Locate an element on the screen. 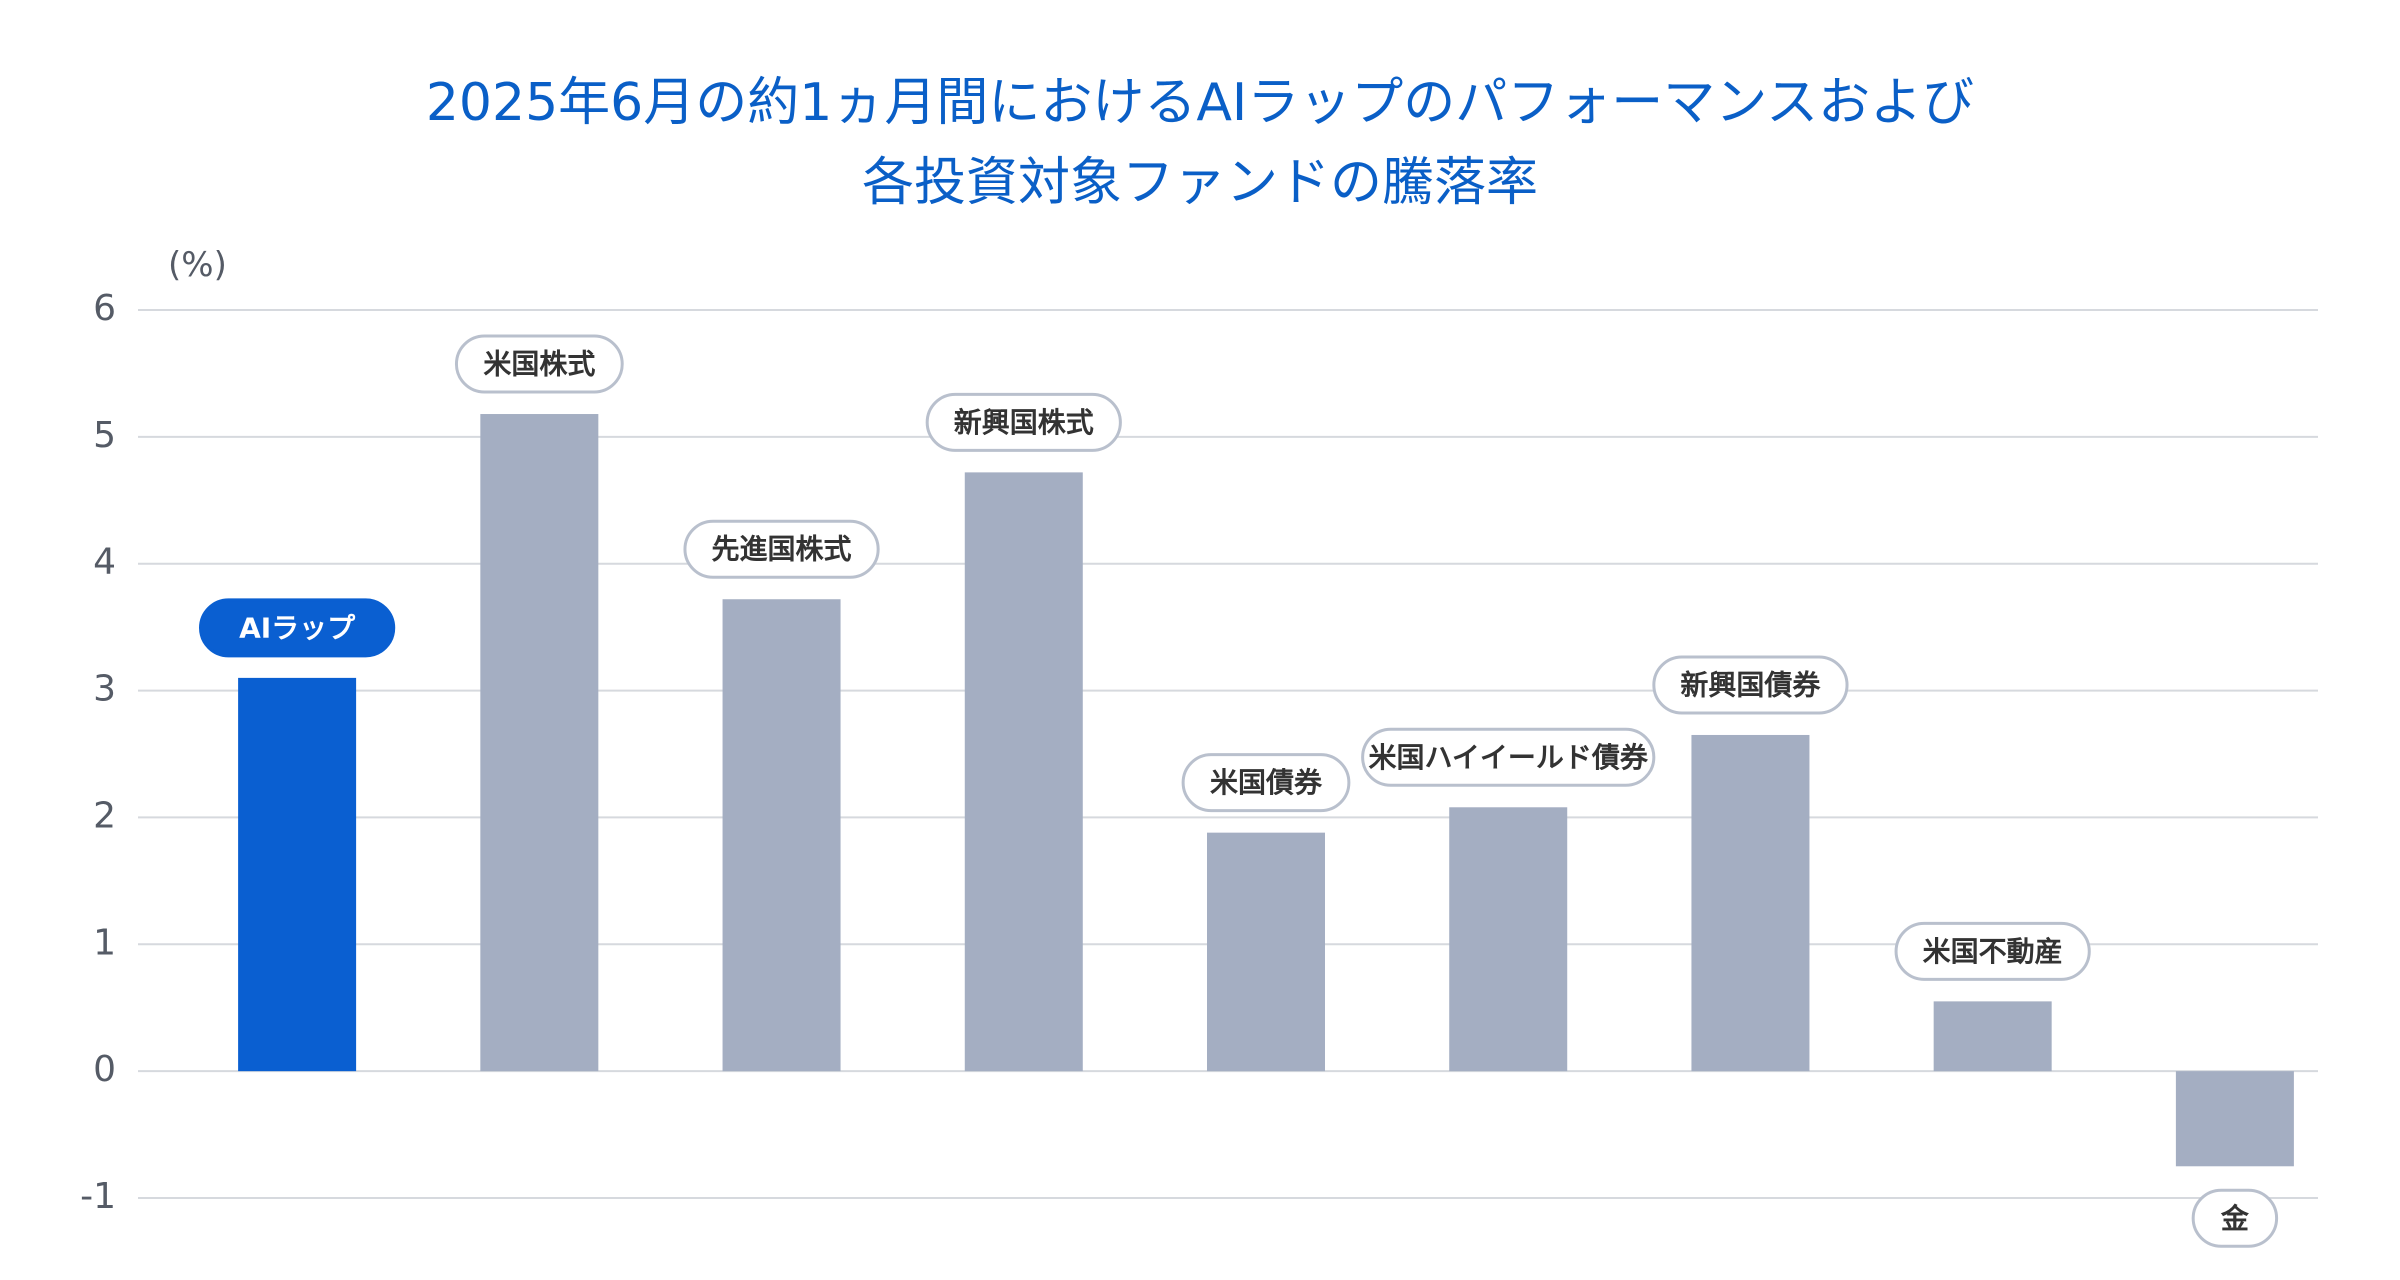  bar-label-text: 先進国株式 is located at coordinates (782, 549).